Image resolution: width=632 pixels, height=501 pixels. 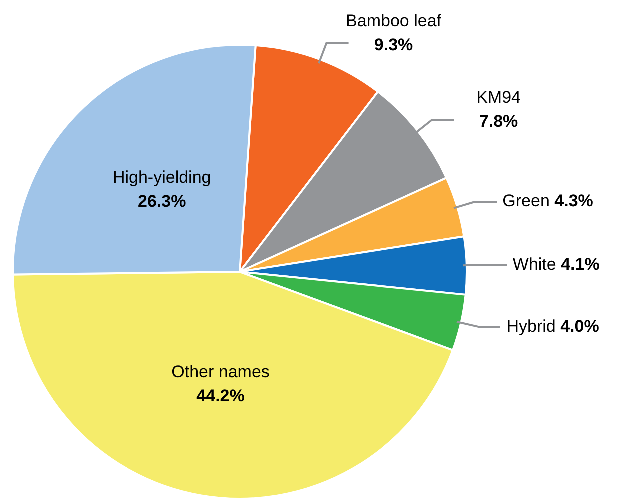 What do you see at coordinates (499, 98) in the screenshot?
I see `slice-label: KM94` at bounding box center [499, 98].